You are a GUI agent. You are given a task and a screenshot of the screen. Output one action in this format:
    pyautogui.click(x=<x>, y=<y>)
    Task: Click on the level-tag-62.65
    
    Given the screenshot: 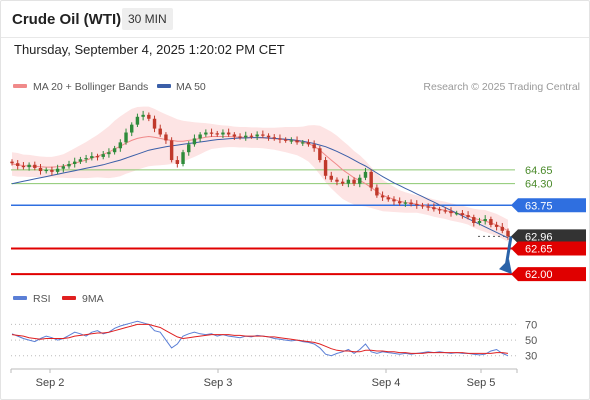 What is the action you would take?
    pyautogui.click(x=548, y=248)
    